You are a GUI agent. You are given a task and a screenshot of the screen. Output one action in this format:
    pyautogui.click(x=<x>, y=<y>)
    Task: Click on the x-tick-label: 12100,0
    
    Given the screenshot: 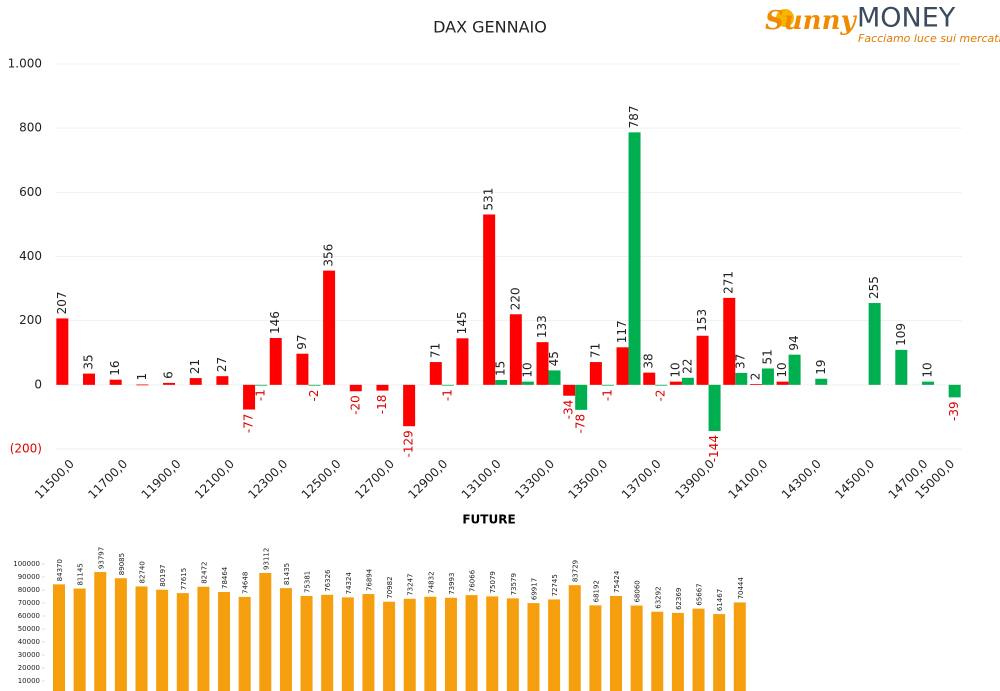 What is the action you would take?
    pyautogui.click(x=214, y=479)
    